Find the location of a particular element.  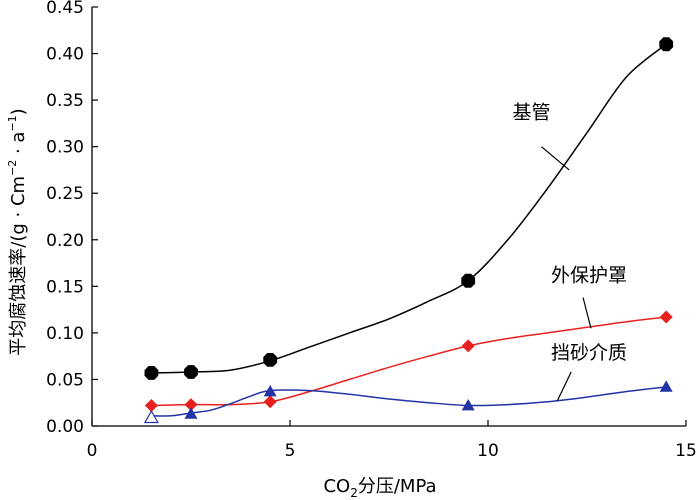

y-tick-label: 0.00 is located at coordinates (65, 427).